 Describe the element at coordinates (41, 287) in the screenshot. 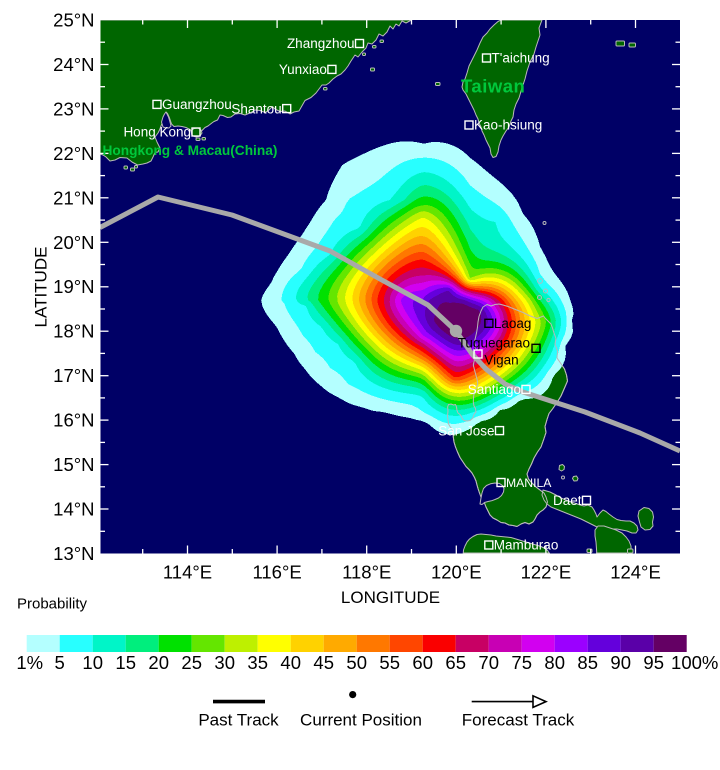

I see `svg-text: LATITUDE` at that location.